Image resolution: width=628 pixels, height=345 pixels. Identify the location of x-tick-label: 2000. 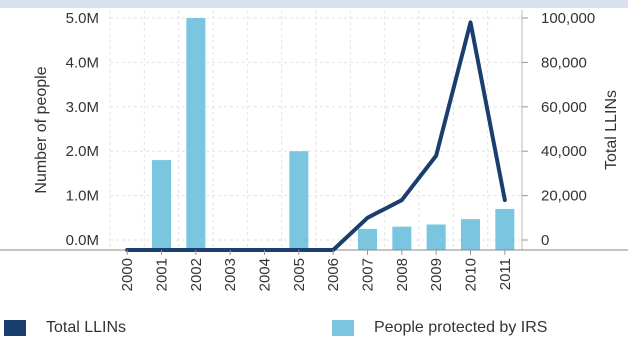
(127, 274).